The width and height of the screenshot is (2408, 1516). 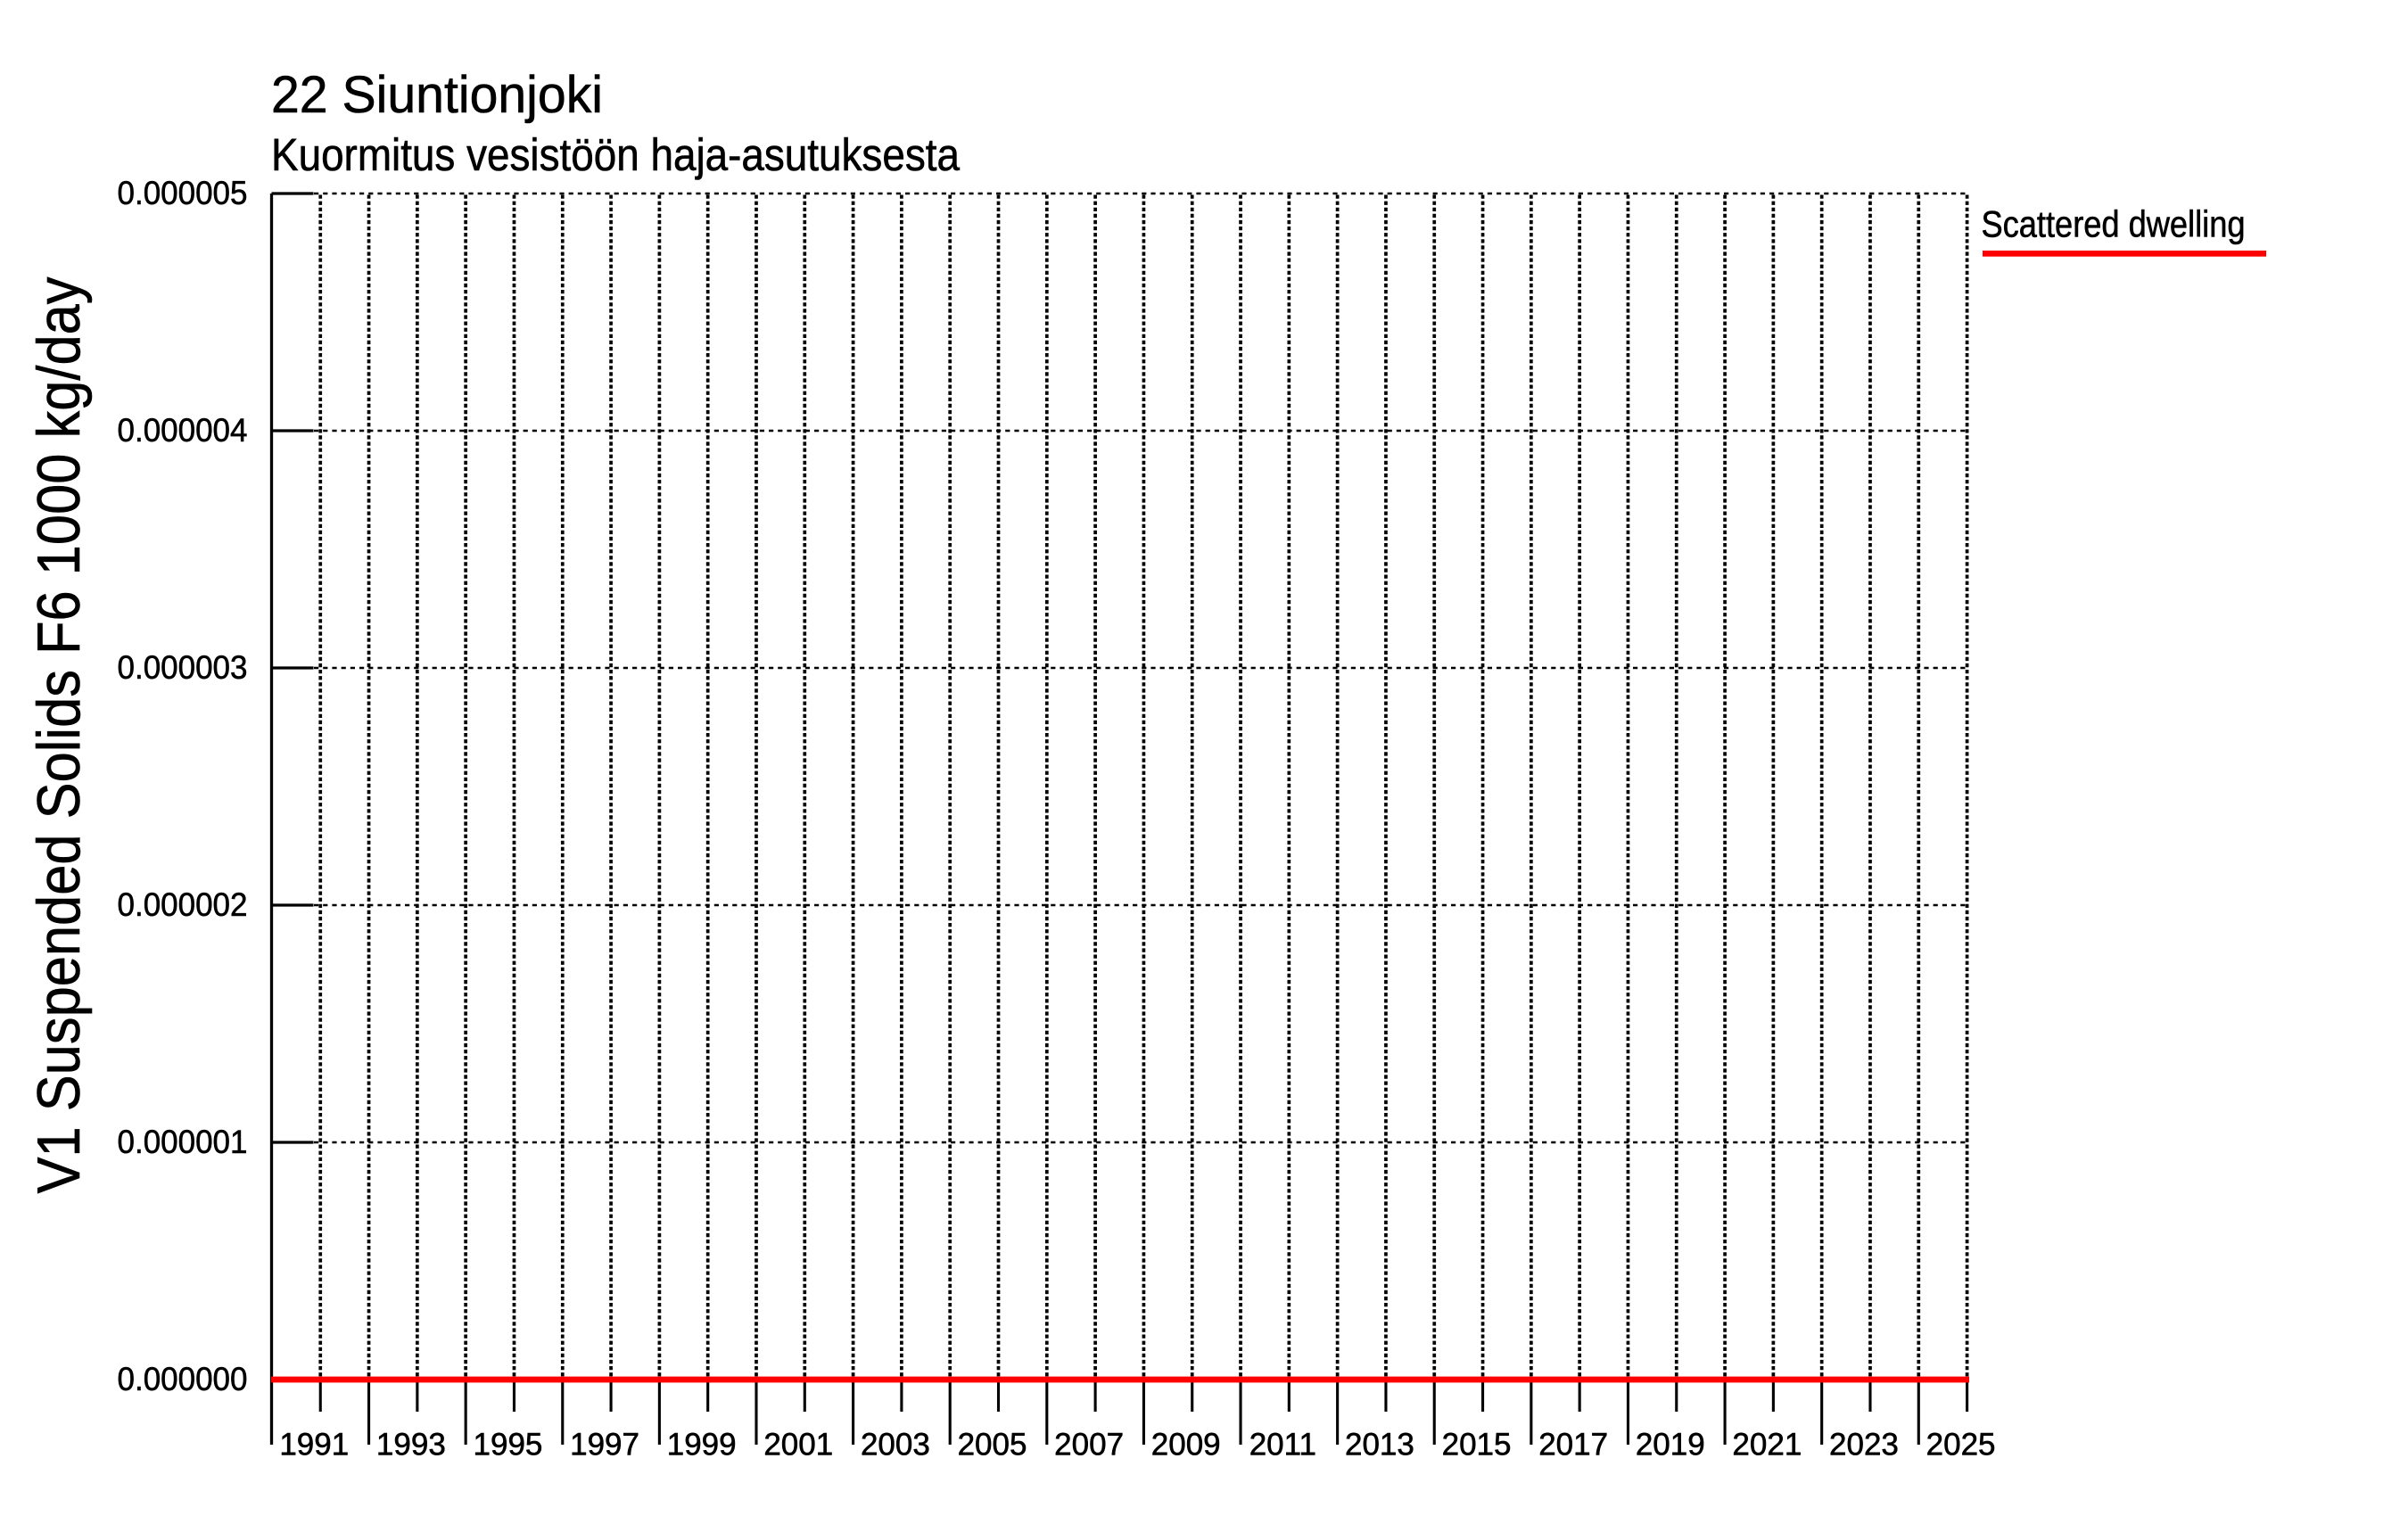 What do you see at coordinates (616, 154) in the screenshot?
I see `svg-text:Kuormitus vesistöön haja-asutu: Kuormitus vesistöön haja-asutuksesta` at bounding box center [616, 154].